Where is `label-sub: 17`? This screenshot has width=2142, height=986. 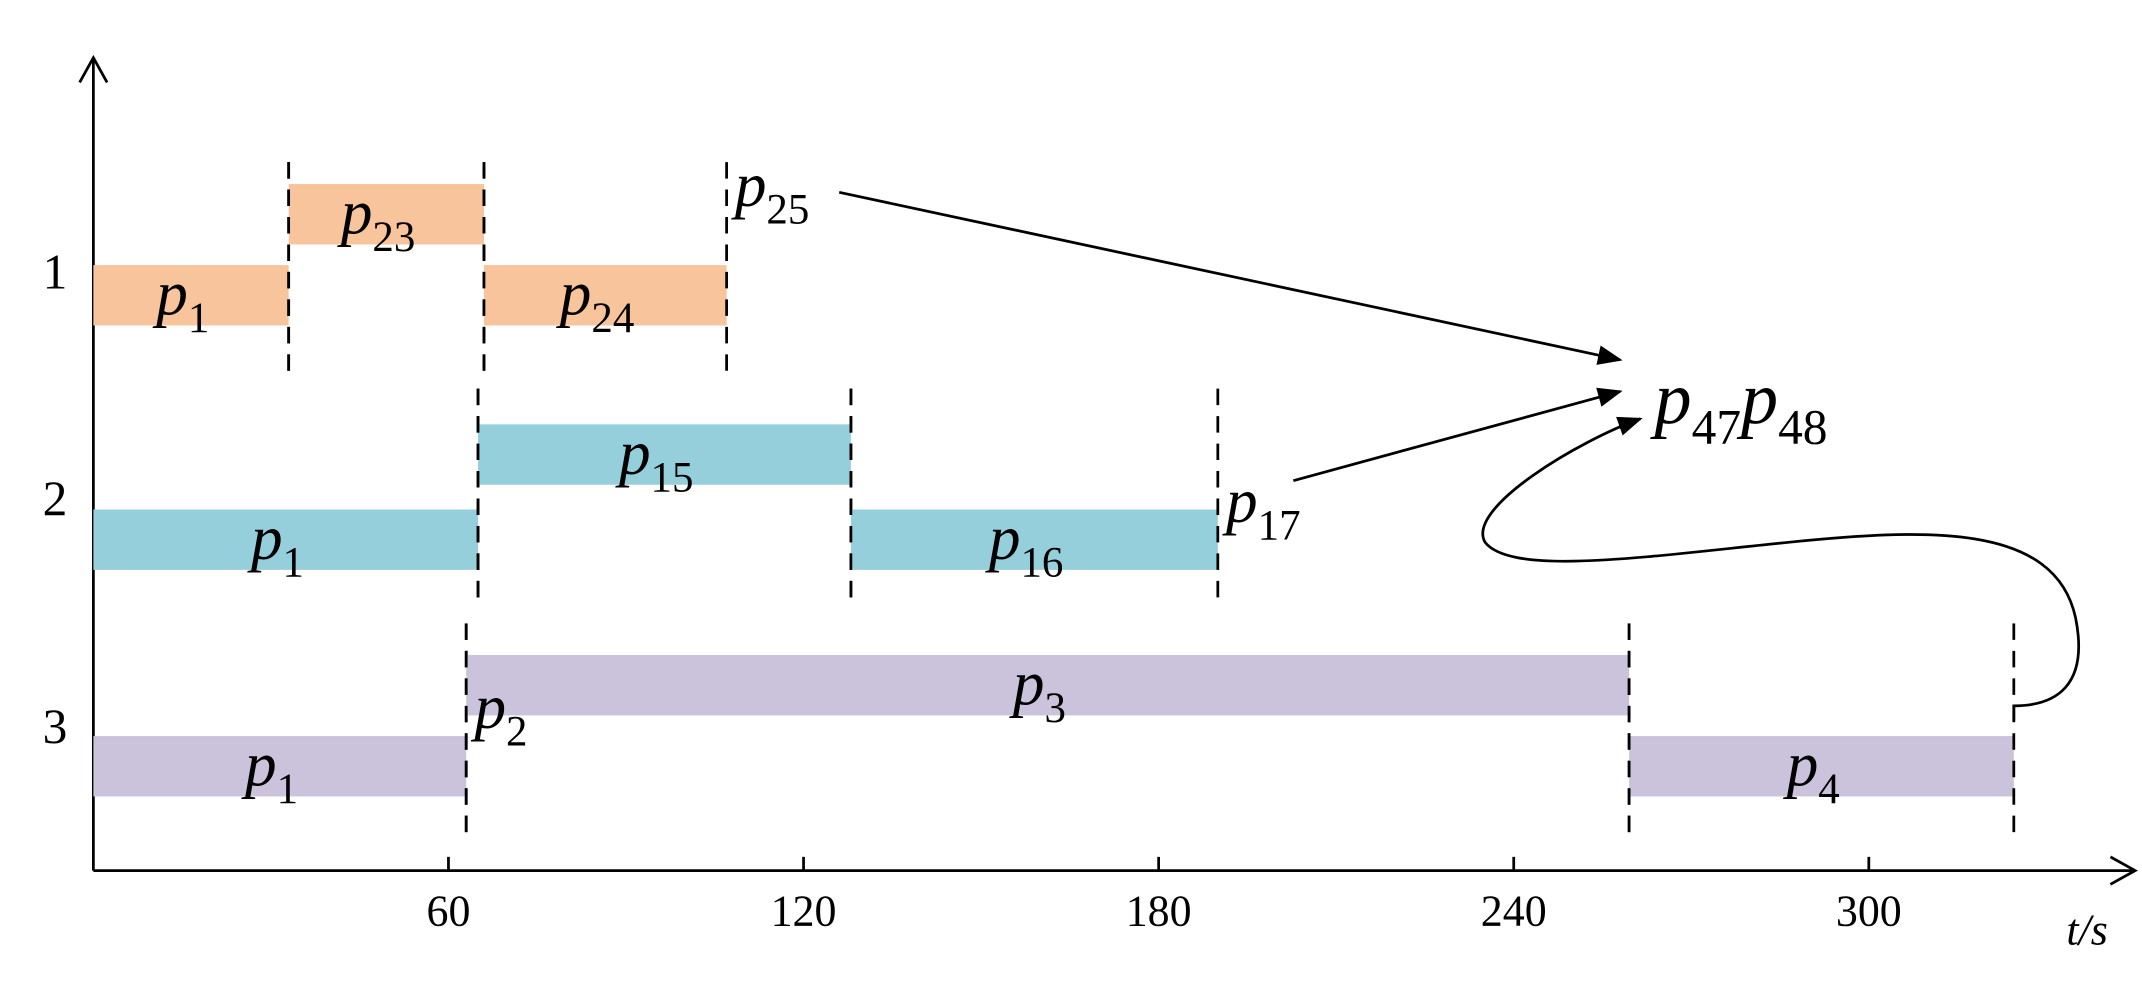
label-sub: 17 is located at coordinates (1279, 526).